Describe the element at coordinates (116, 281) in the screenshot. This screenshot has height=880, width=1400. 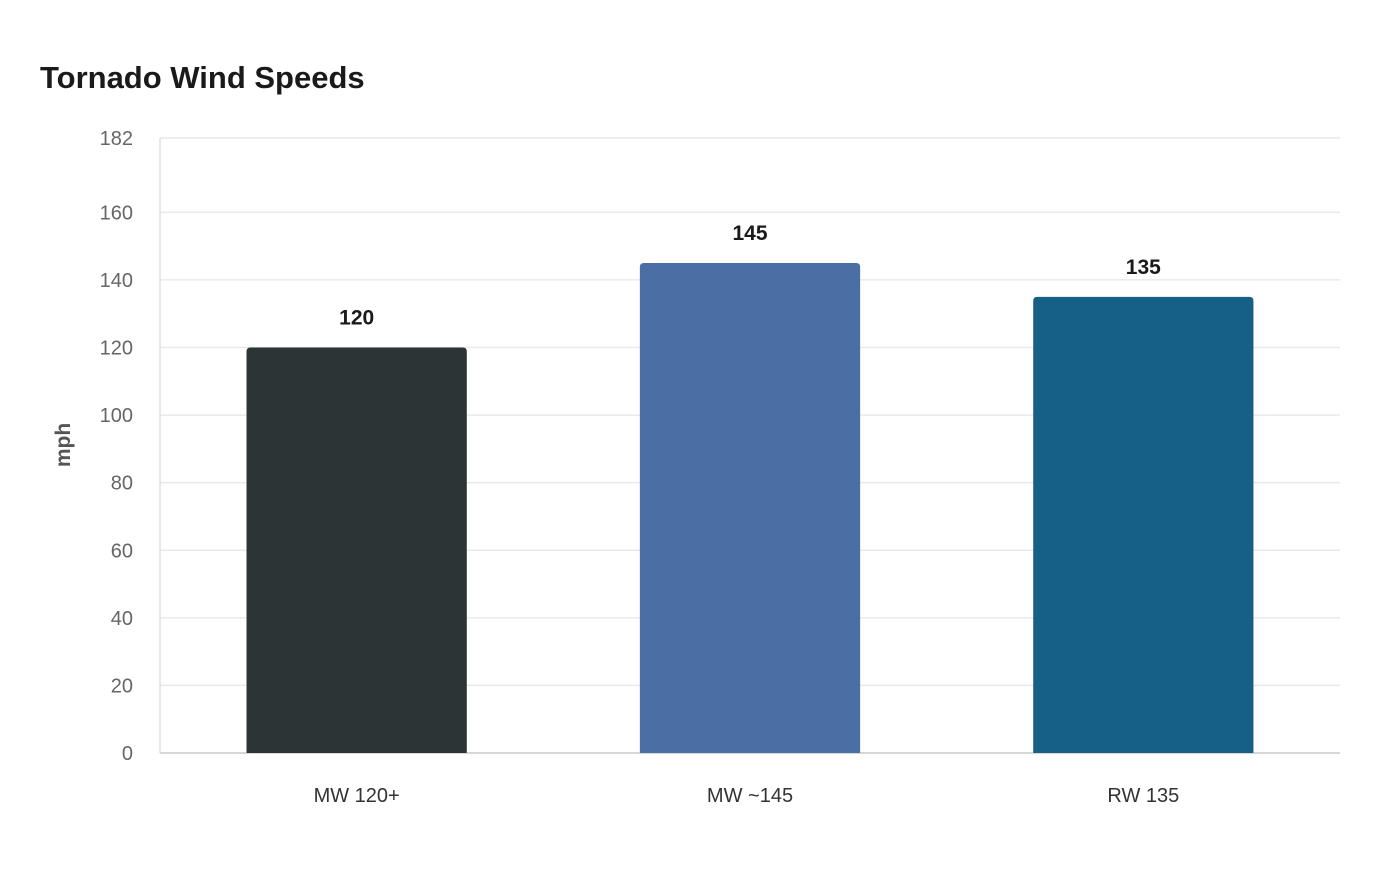
I see `y-tick-label: 140` at that location.